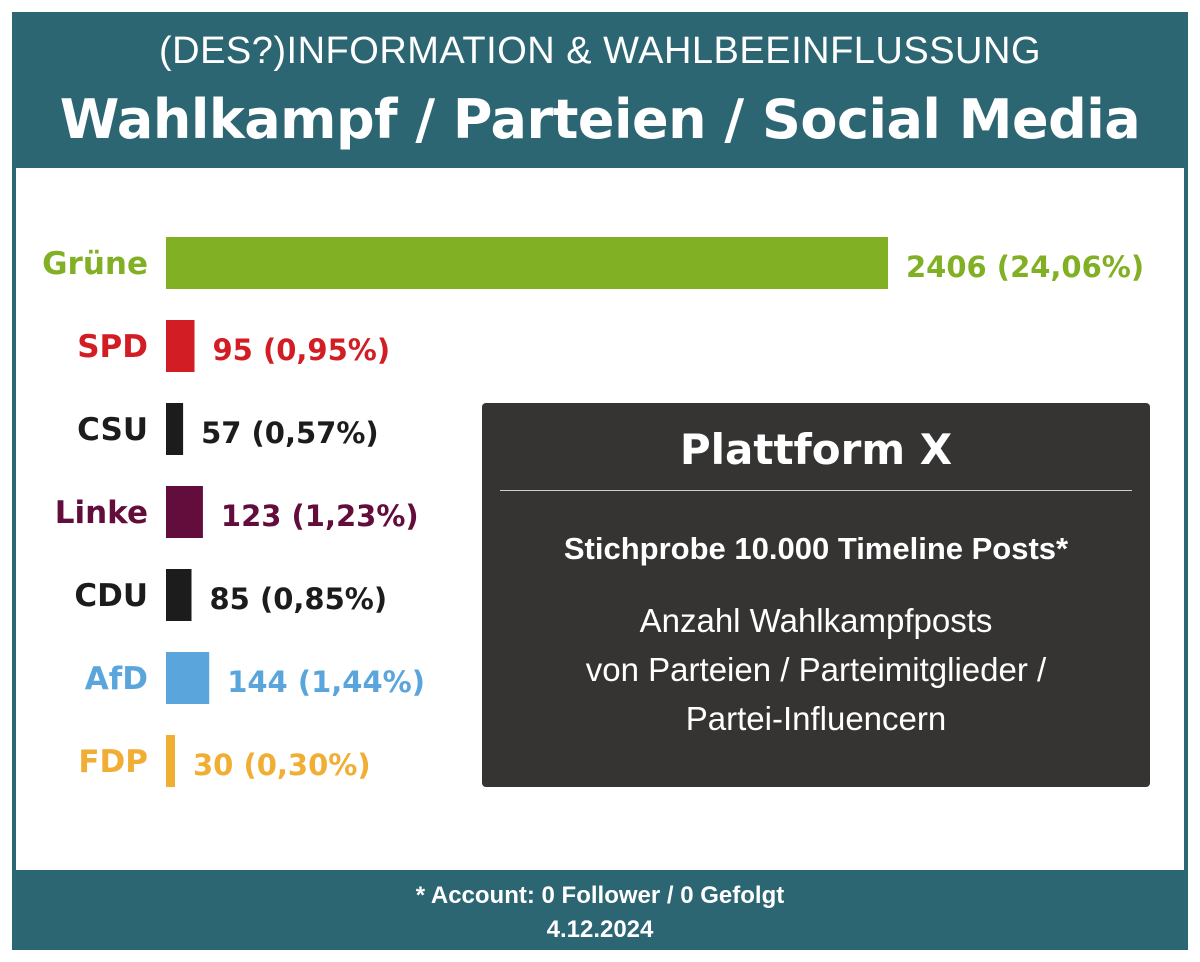 This screenshot has width=1200, height=962. I want to click on category-label: AfD, so click(116, 679).